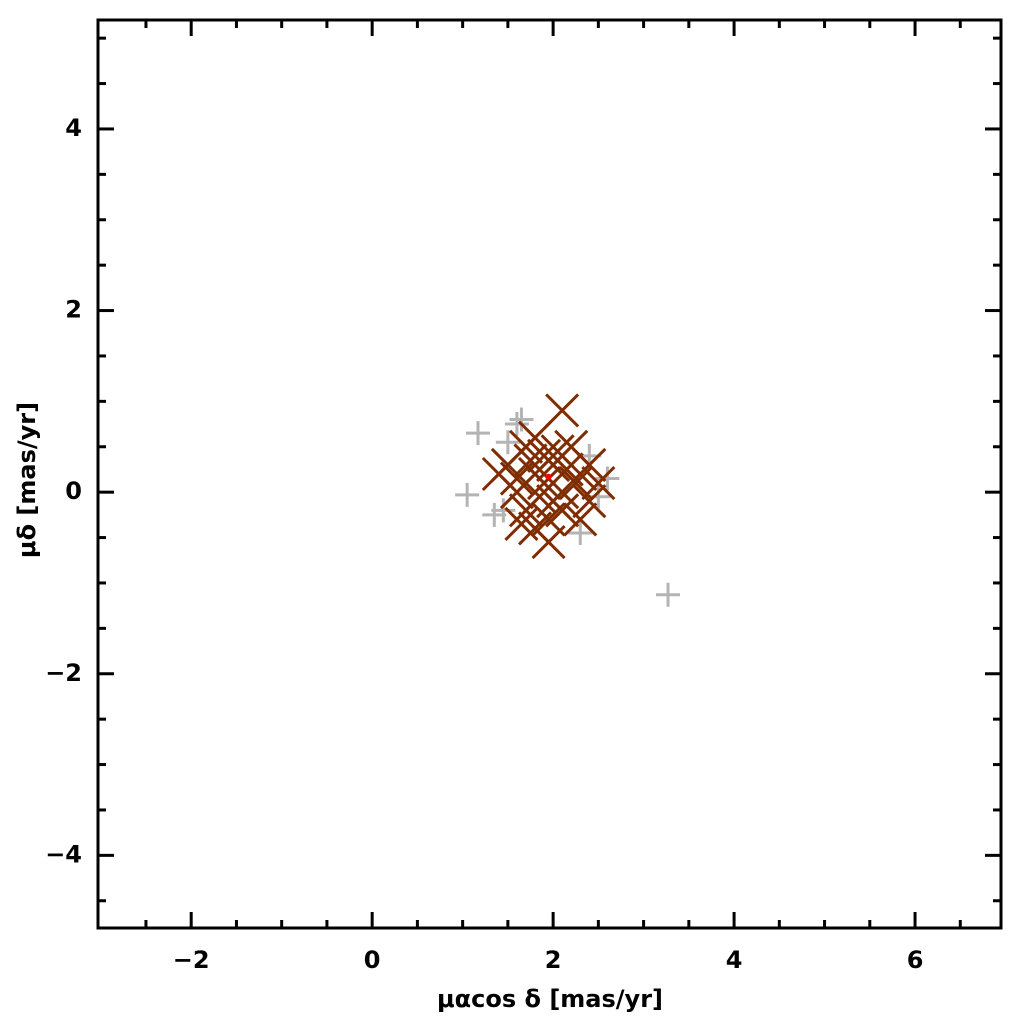 This screenshot has width=1024, height=1024. What do you see at coordinates (63, 673) in the screenshot?
I see `y-tick-label: −2` at bounding box center [63, 673].